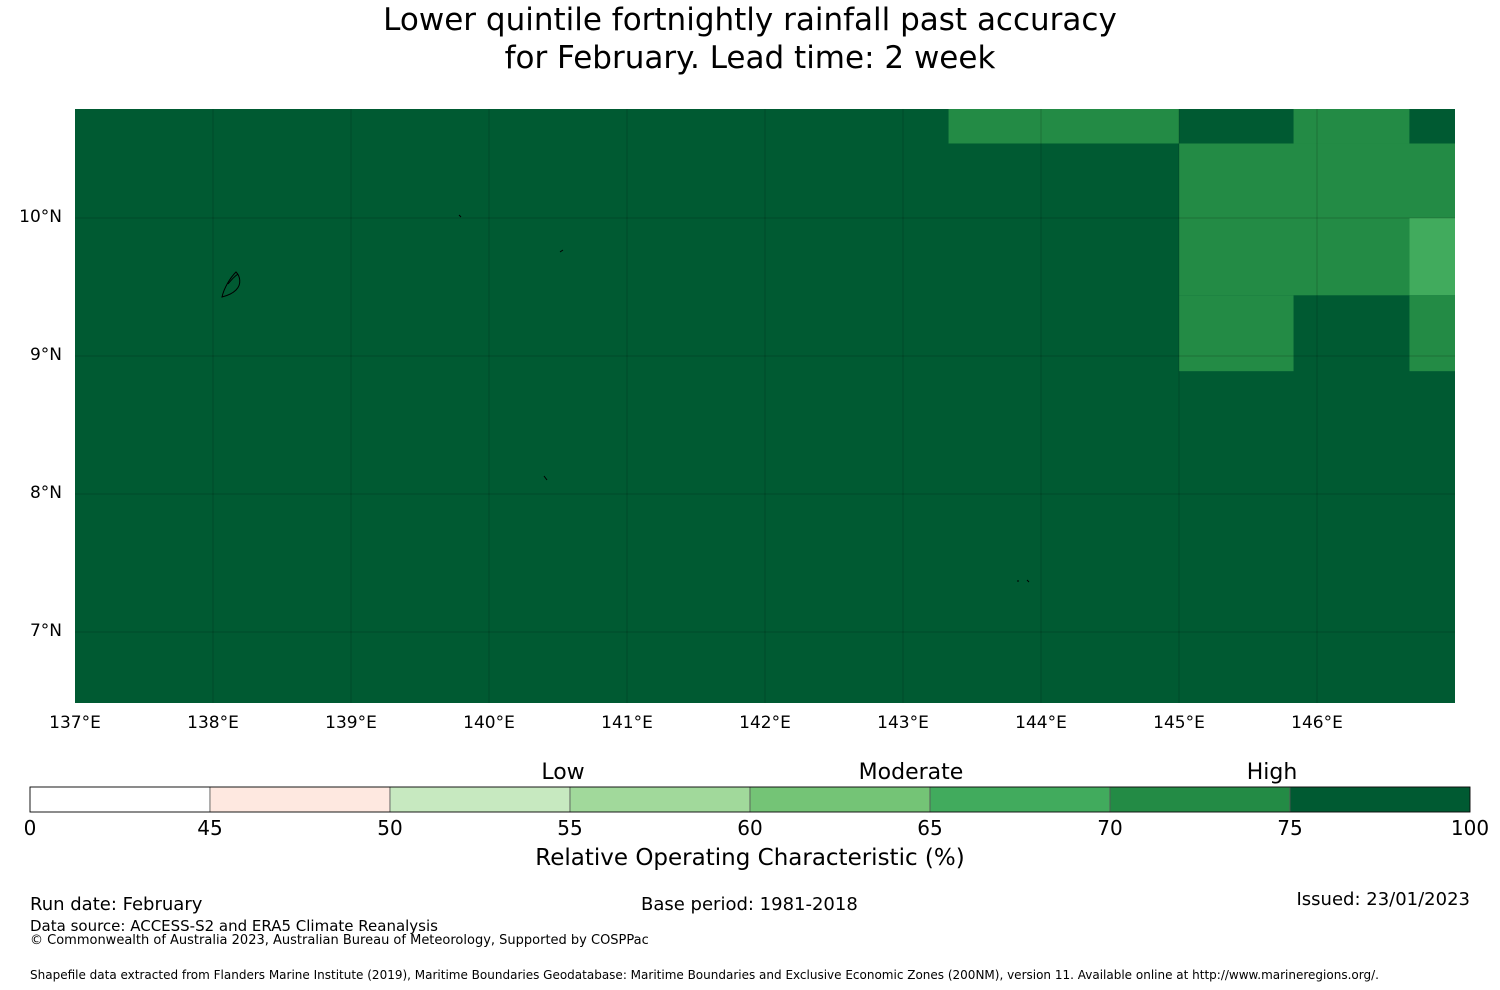 The height and width of the screenshot is (990, 1500). I want to click on grid-cells, so click(1201, 240).